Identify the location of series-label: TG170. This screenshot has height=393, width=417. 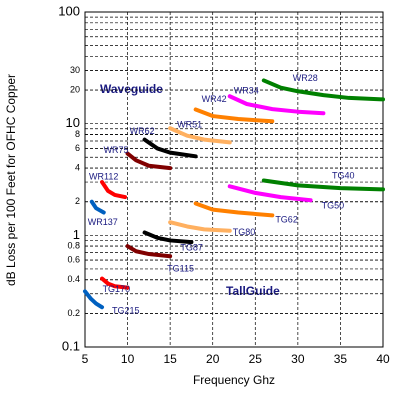
(117, 289).